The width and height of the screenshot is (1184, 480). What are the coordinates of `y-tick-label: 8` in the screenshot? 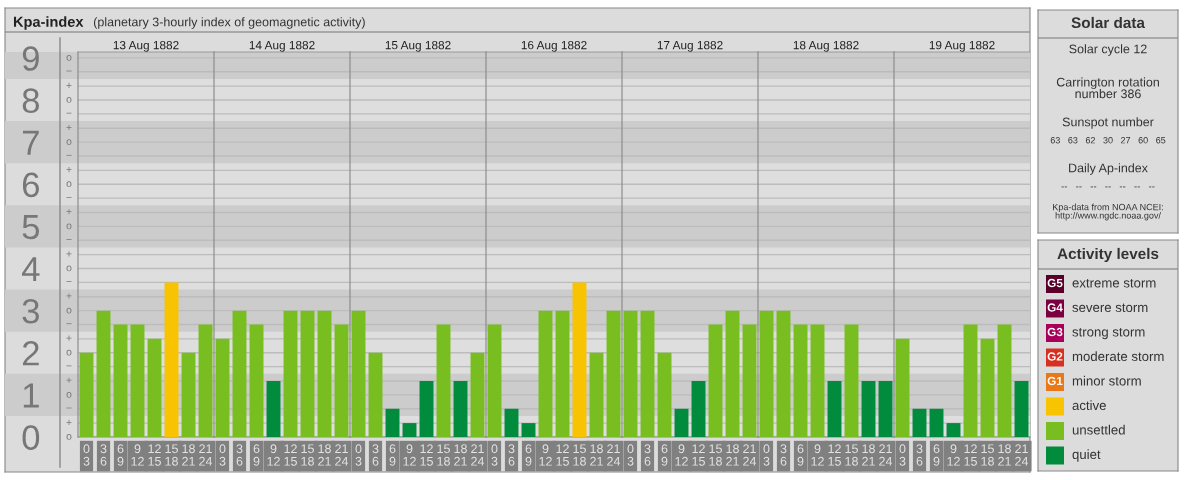 It's located at (30, 100).